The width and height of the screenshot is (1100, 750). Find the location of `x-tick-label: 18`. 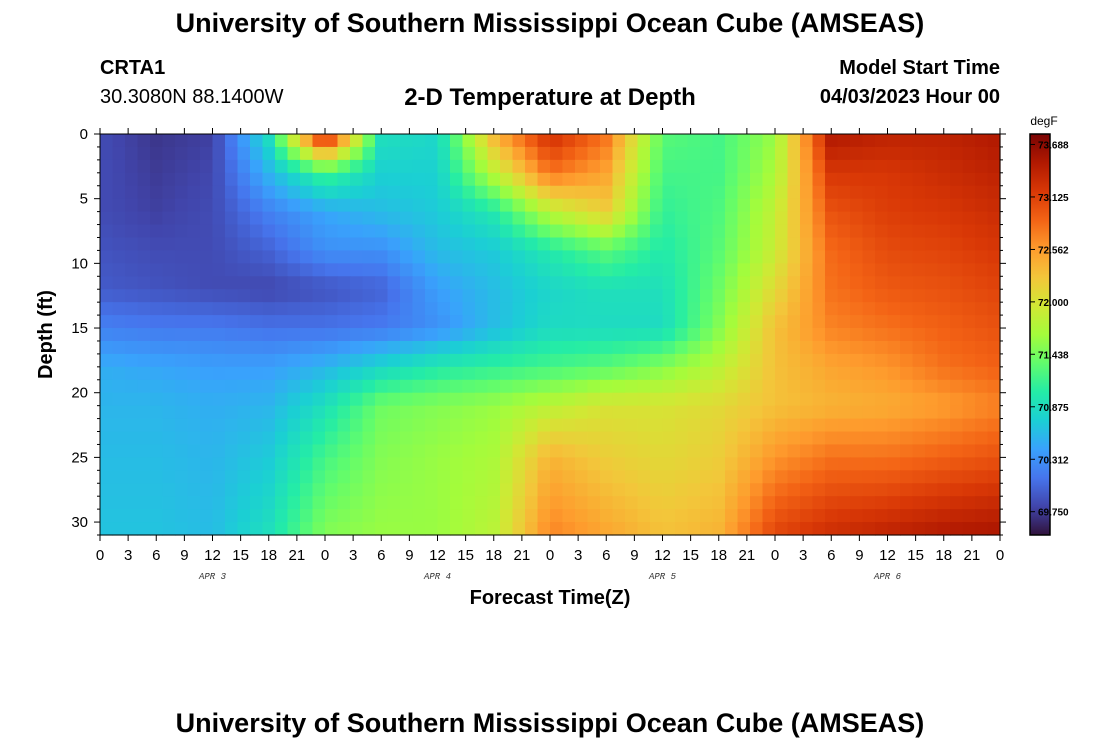

x-tick-label: 18 is located at coordinates (718, 555).